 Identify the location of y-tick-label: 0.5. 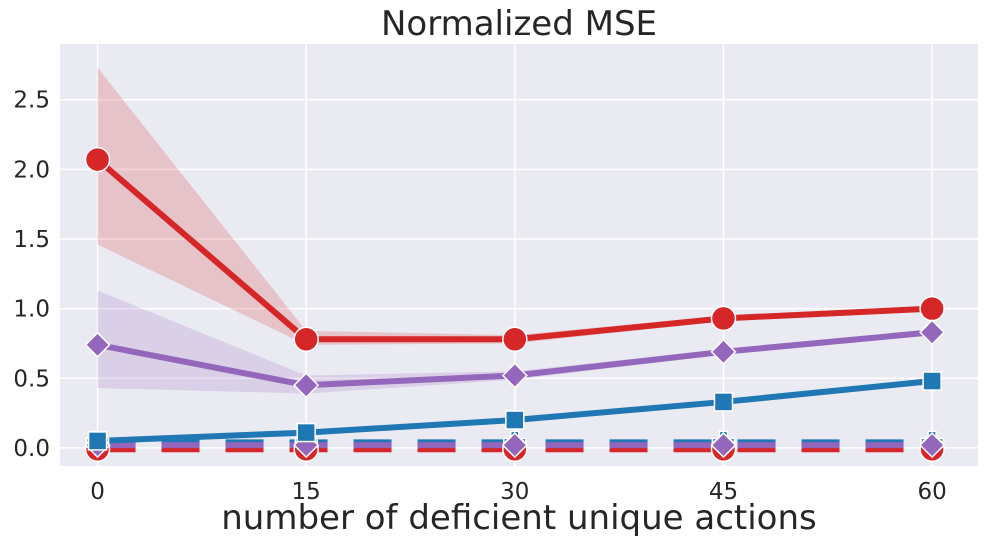
(31, 379).